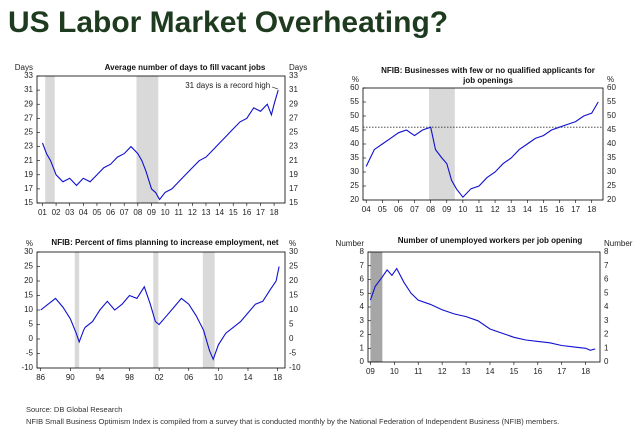 The width and height of the screenshot is (643, 437). I want to click on y-tick-label: 25, so click(28, 266).